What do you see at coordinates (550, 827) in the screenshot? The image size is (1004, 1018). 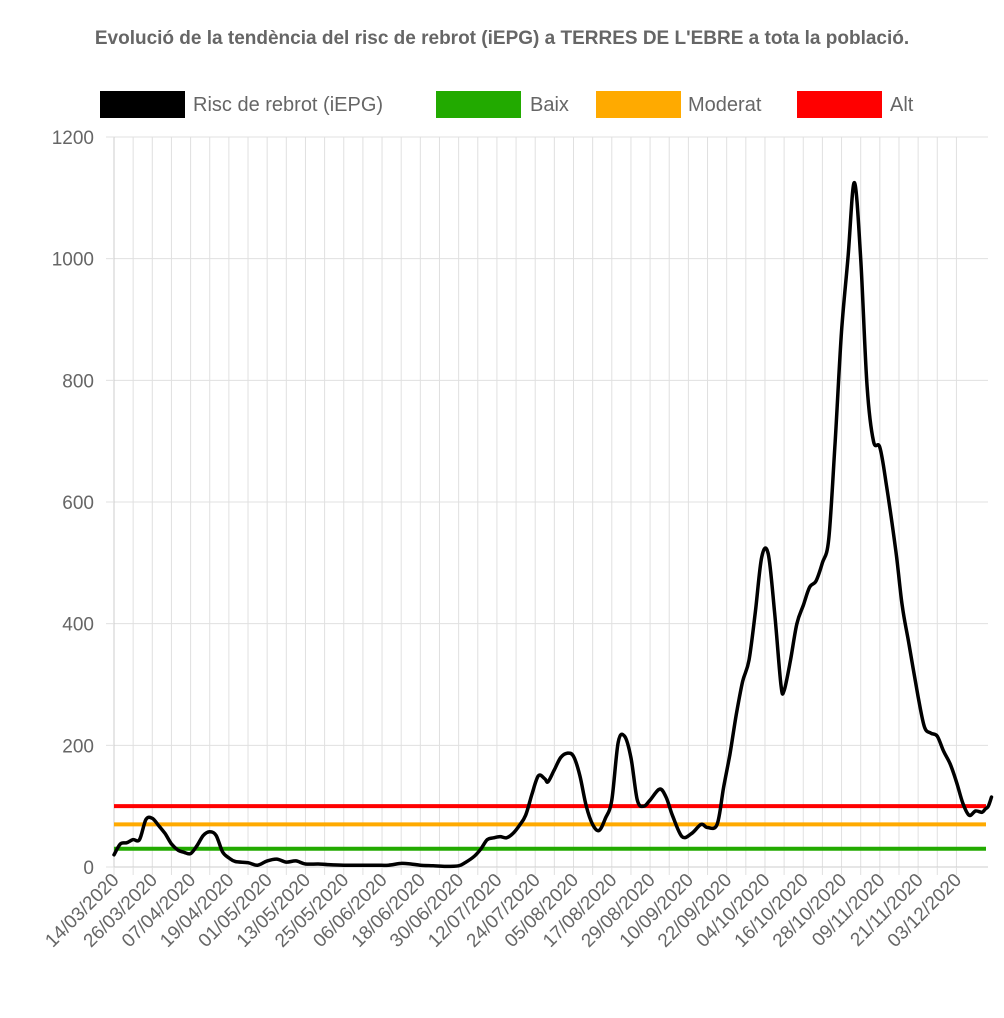 I see `threshold-lines` at bounding box center [550, 827].